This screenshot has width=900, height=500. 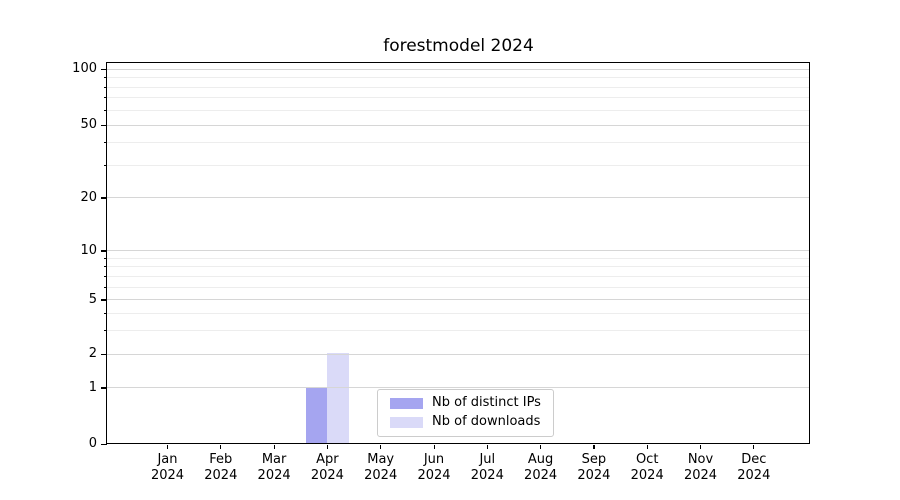 What do you see at coordinates (487, 459) in the screenshot?
I see `x-tick-month: Jul` at bounding box center [487, 459].